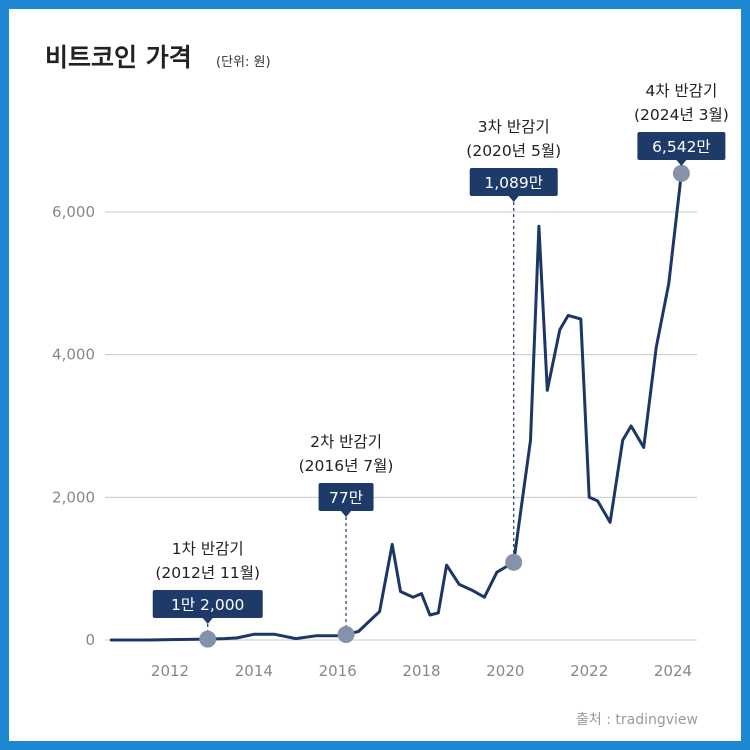 The width and height of the screenshot is (750, 750). I want to click on x-tick-label: 2012, so click(170, 671).